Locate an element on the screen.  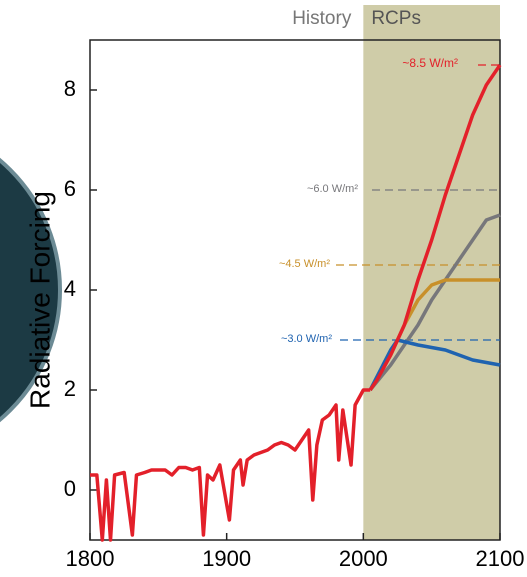
y-tick-label: 2 is located at coordinates (70, 388).